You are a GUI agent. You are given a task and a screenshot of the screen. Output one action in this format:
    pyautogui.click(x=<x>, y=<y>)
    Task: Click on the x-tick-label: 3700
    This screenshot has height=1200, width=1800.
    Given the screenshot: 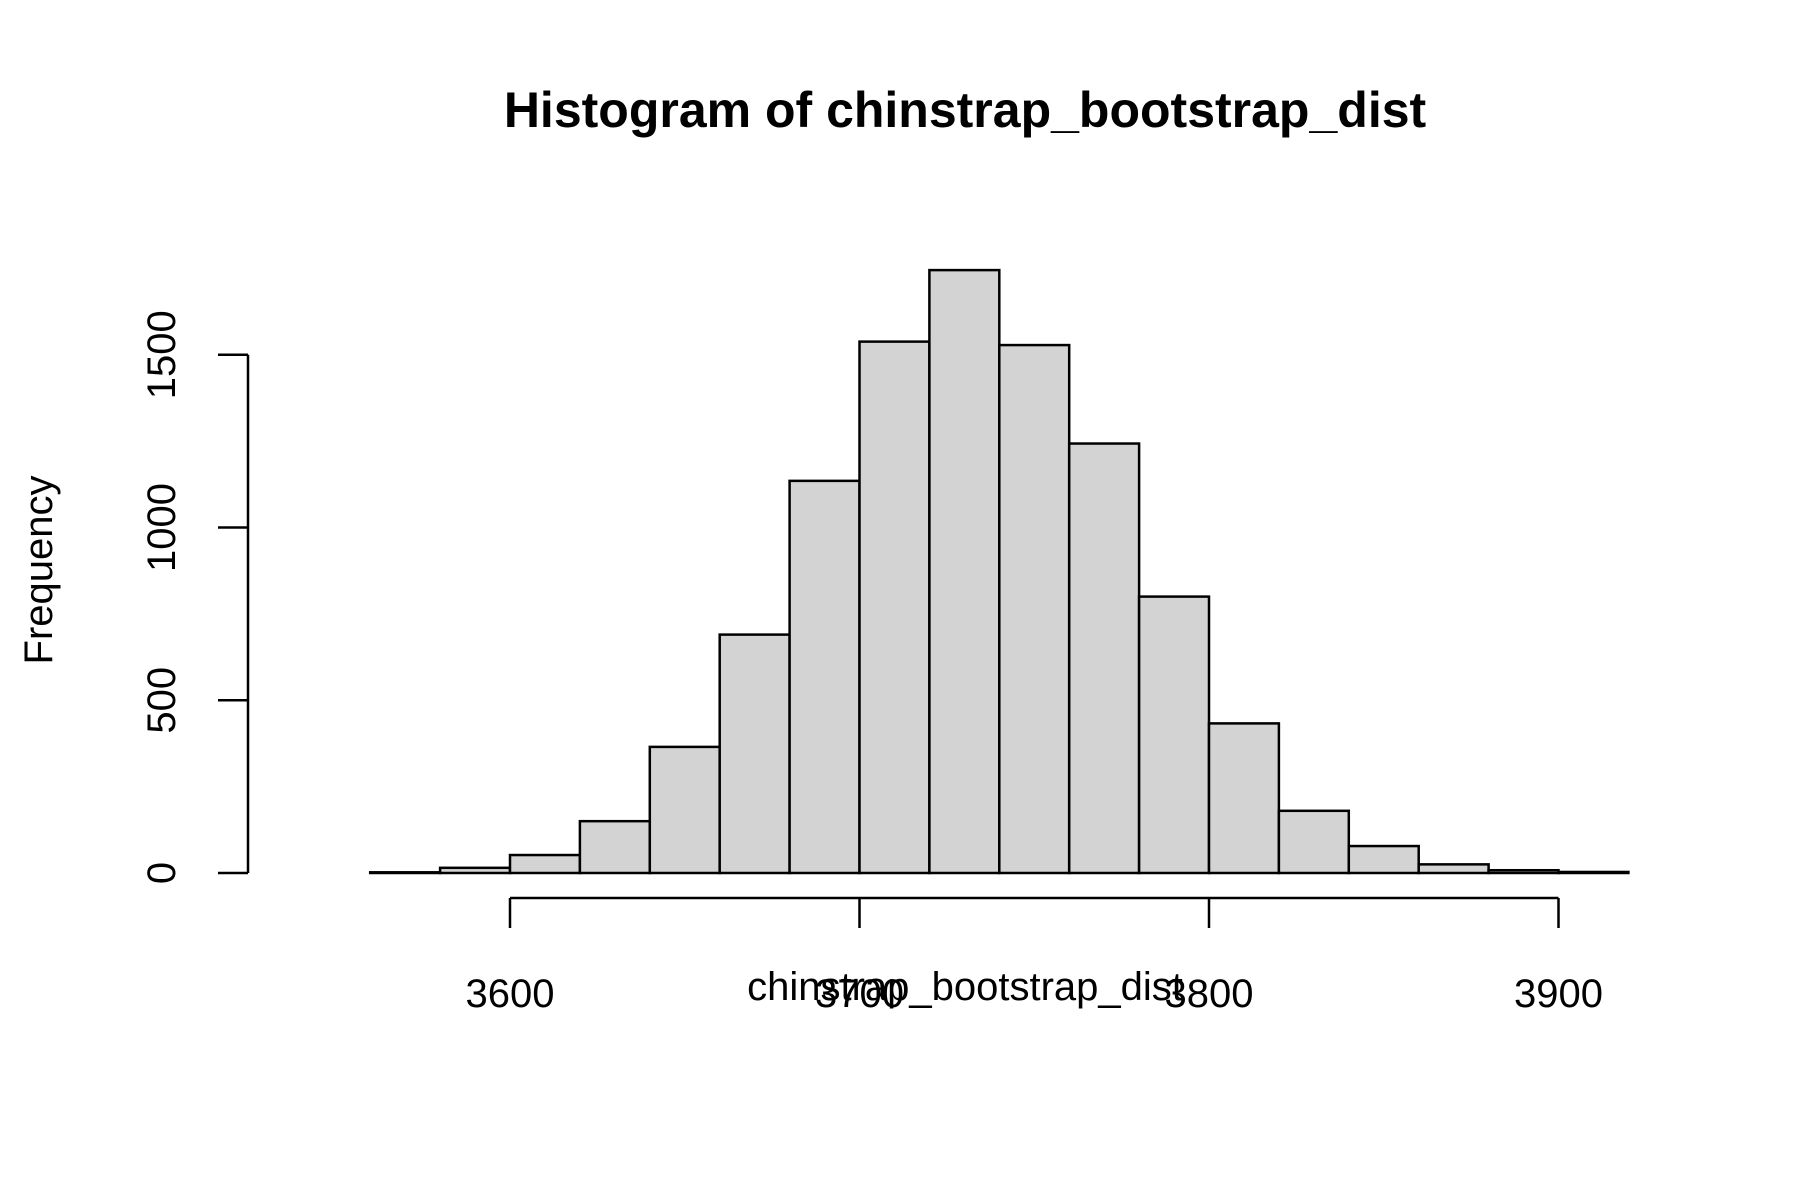 What is the action you would take?
    pyautogui.click(x=859, y=994)
    